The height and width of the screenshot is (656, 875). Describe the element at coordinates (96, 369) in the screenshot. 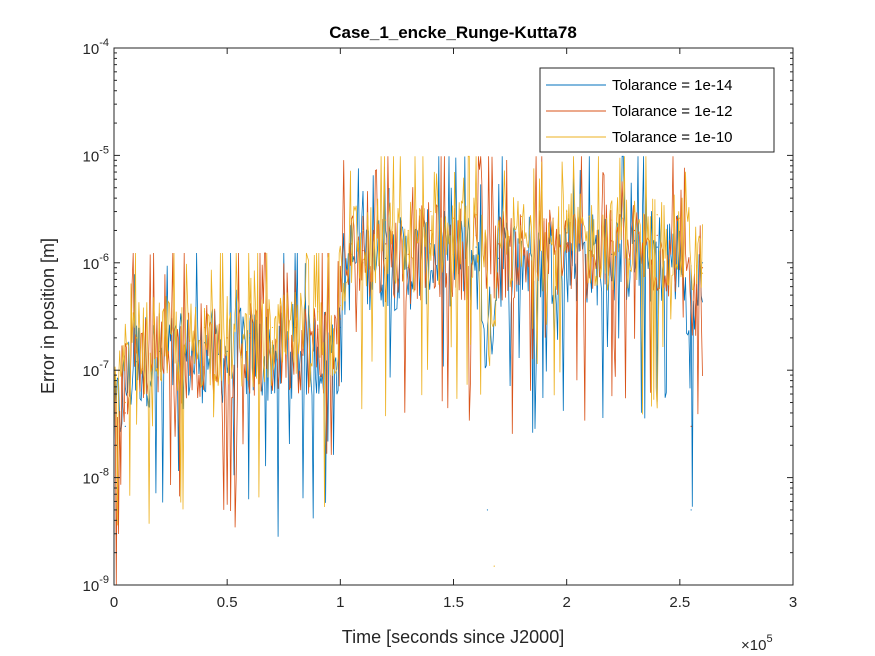

I see `y-tick-label: 10⁻⁷` at that location.